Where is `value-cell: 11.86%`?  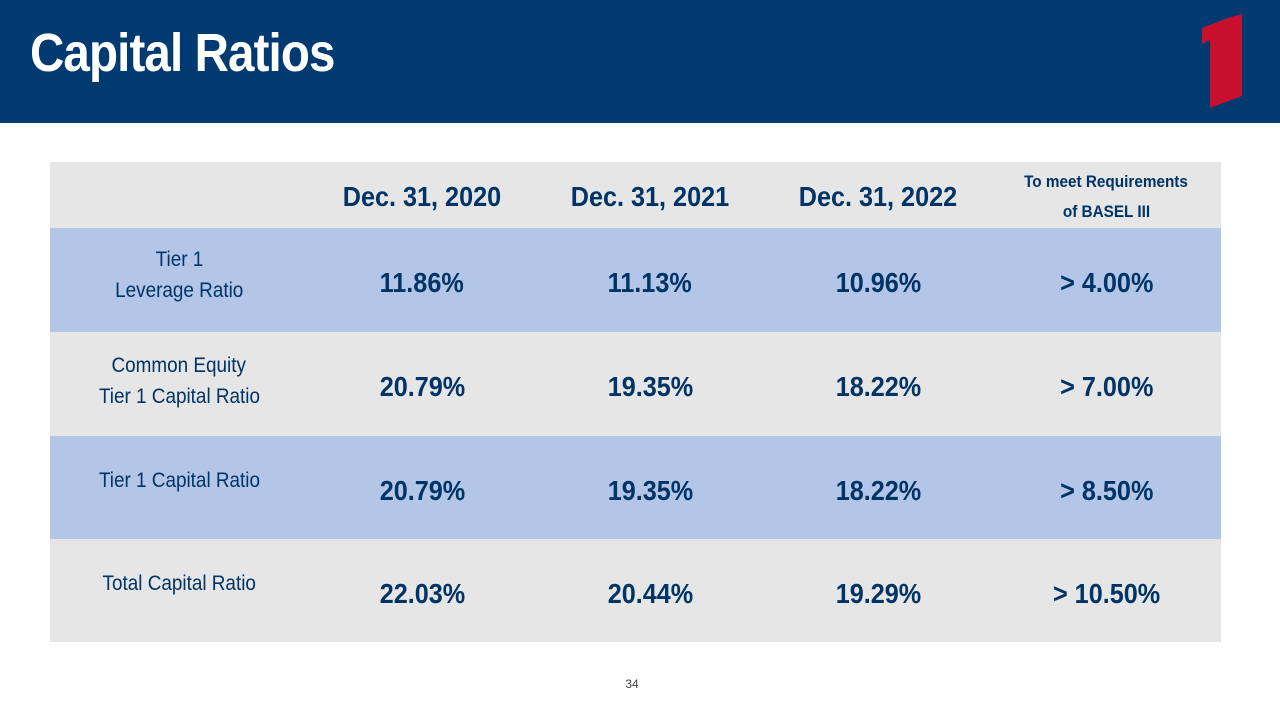 value-cell: 11.86% is located at coordinates (422, 282).